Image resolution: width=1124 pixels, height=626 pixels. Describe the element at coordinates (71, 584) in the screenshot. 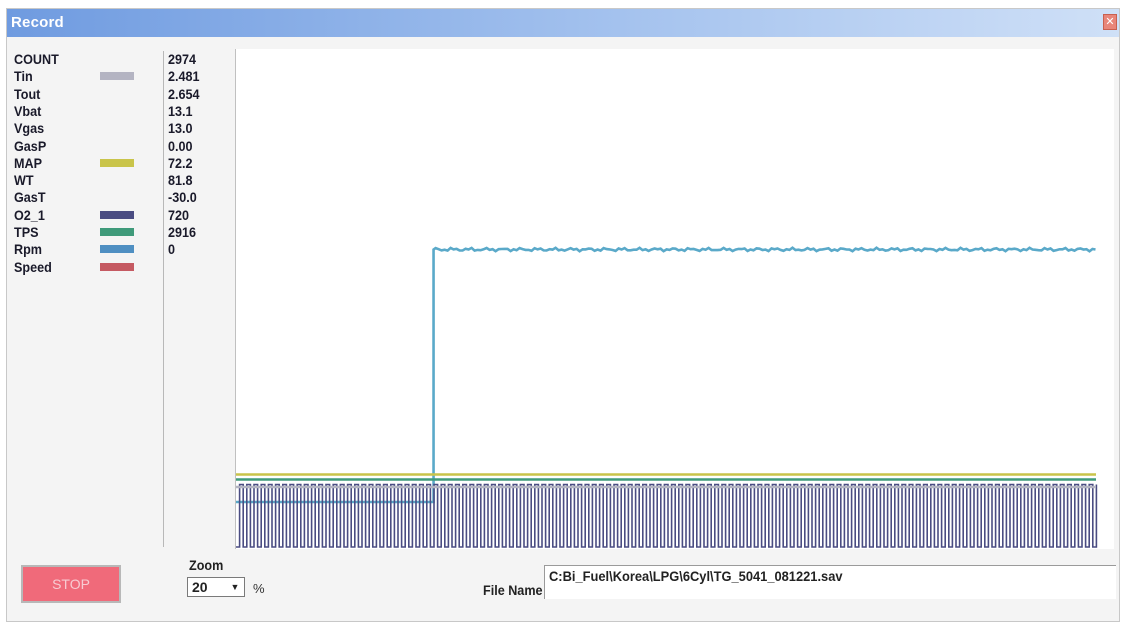

I see `stop-button: STOP` at that location.